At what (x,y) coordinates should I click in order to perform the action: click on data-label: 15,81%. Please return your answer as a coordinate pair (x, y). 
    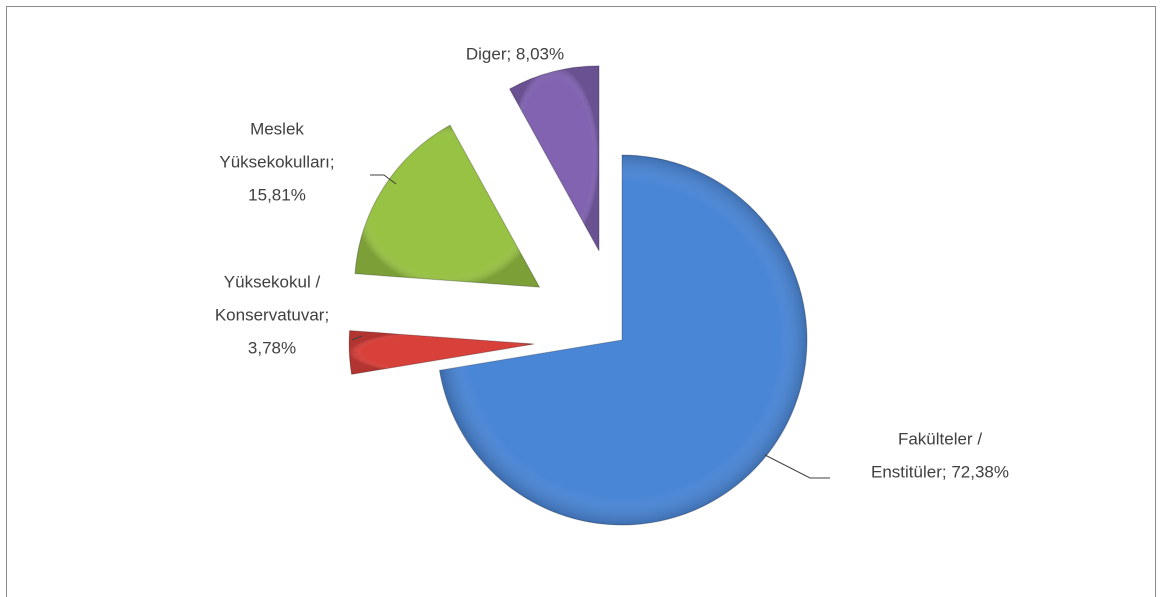
    Looking at the image, I should click on (277, 194).